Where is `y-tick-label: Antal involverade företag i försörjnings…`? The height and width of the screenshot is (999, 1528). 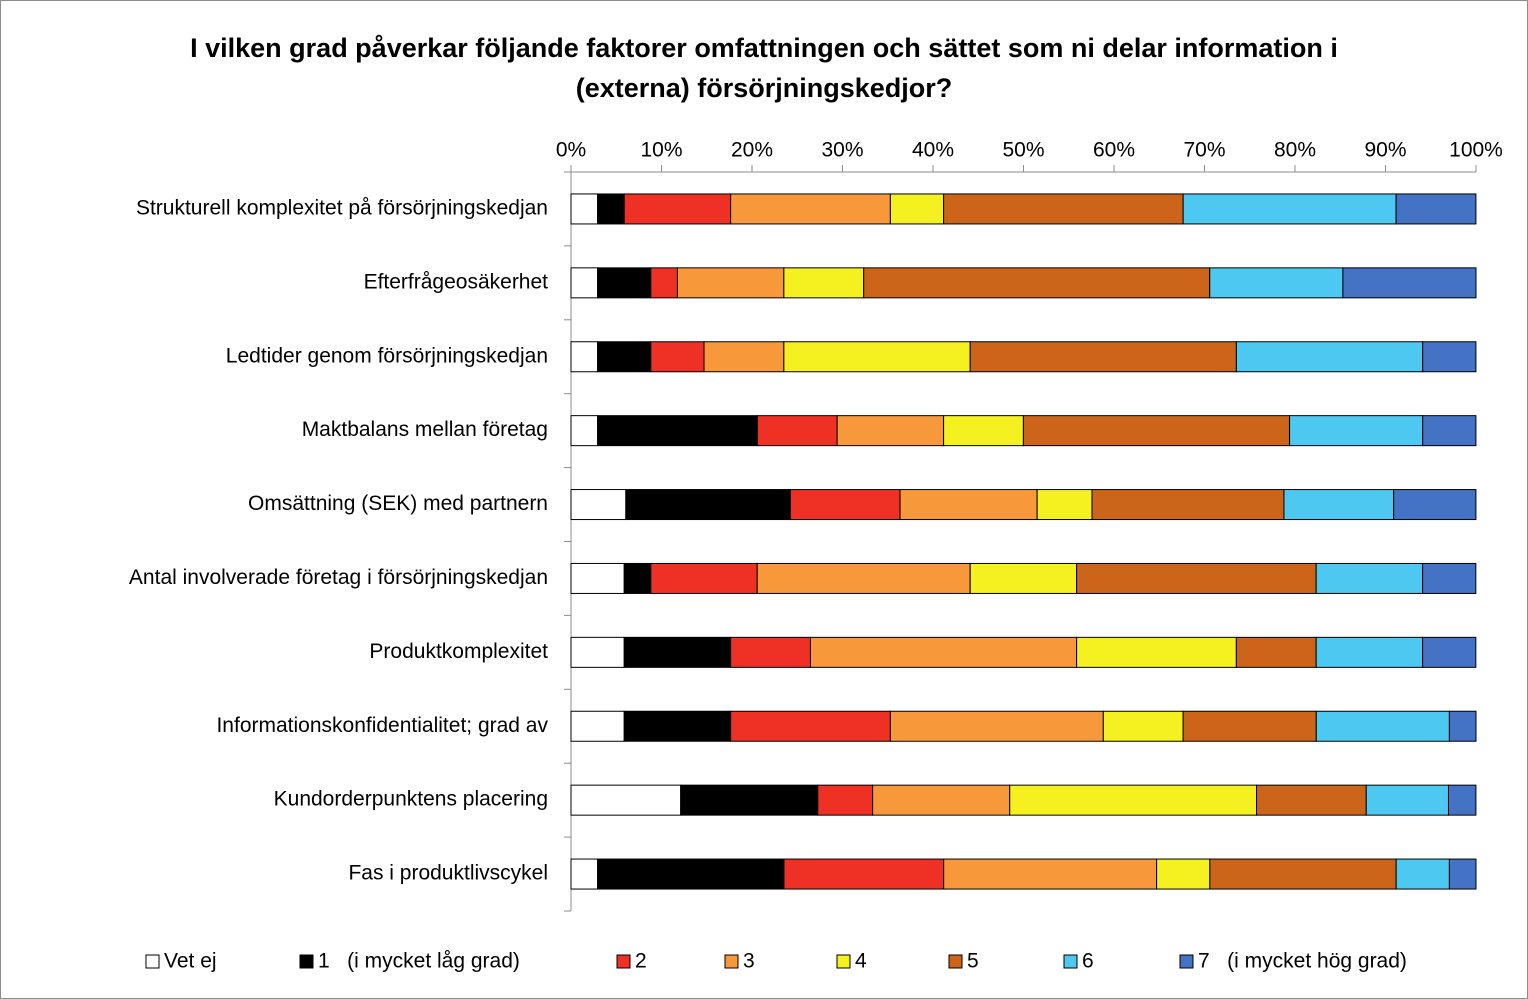
y-tick-label: Antal involverade företag i försörjnings… is located at coordinates (338, 577).